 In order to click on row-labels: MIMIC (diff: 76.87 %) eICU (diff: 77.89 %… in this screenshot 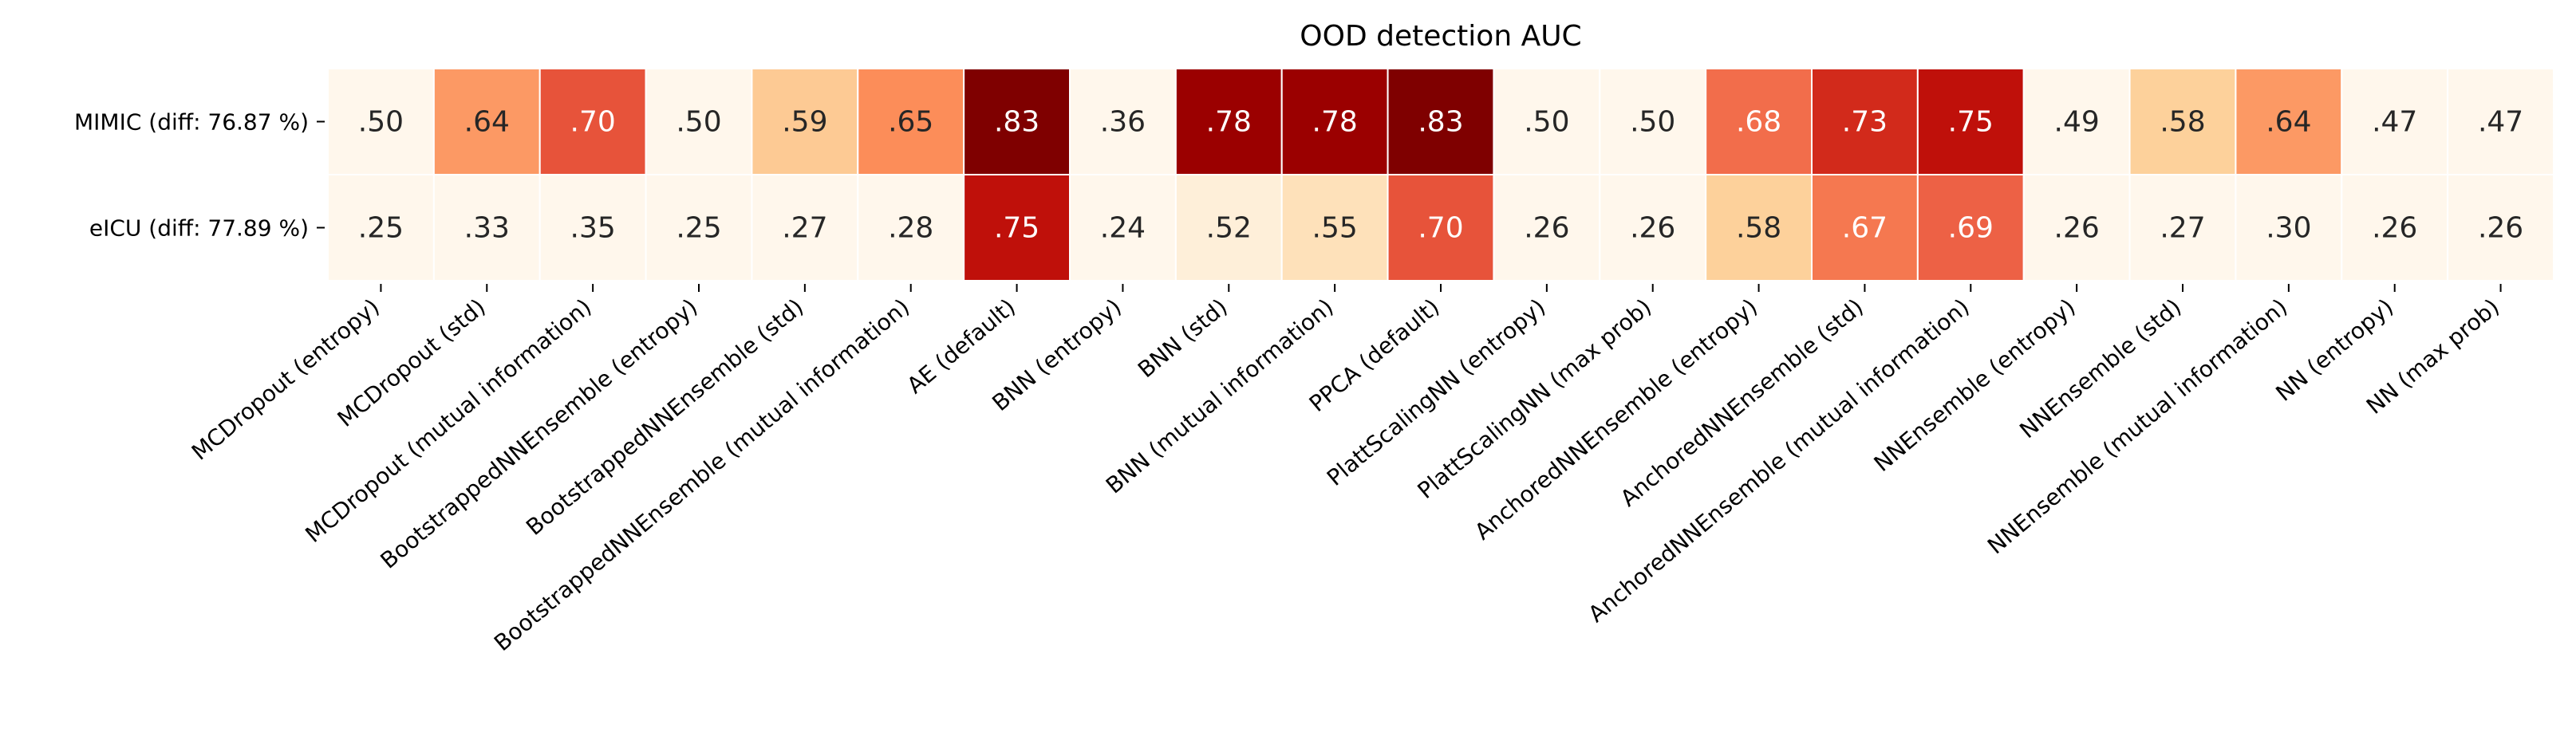, I will do `click(199, 175)`.